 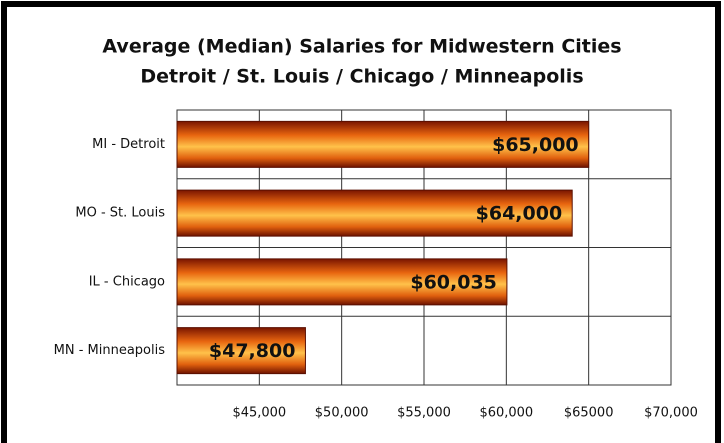 I want to click on x-tick-label: $50,000, so click(x=342, y=413).